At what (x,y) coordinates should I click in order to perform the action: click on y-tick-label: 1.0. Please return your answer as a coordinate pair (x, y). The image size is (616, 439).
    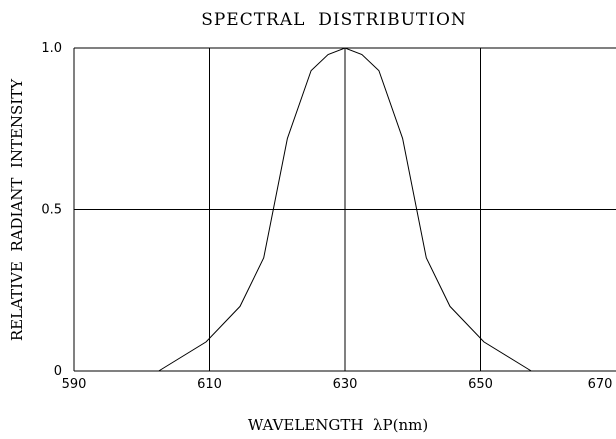
    Looking at the image, I should click on (51, 48).